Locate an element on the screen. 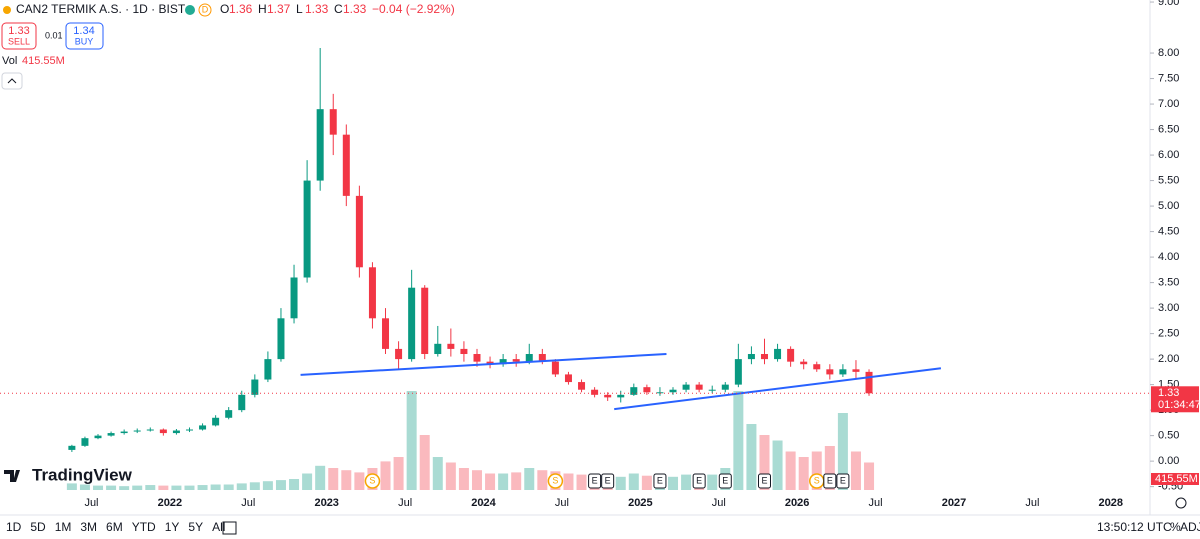  y-tick-label: 4.00 is located at coordinates (1168, 257).